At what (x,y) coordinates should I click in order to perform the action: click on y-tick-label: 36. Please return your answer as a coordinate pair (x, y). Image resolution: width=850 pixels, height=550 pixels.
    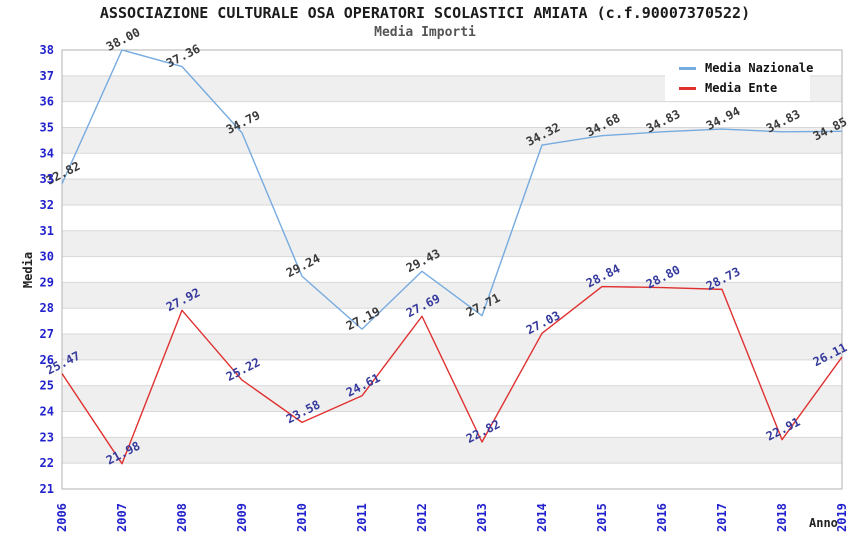
    Looking at the image, I should click on (47, 102).